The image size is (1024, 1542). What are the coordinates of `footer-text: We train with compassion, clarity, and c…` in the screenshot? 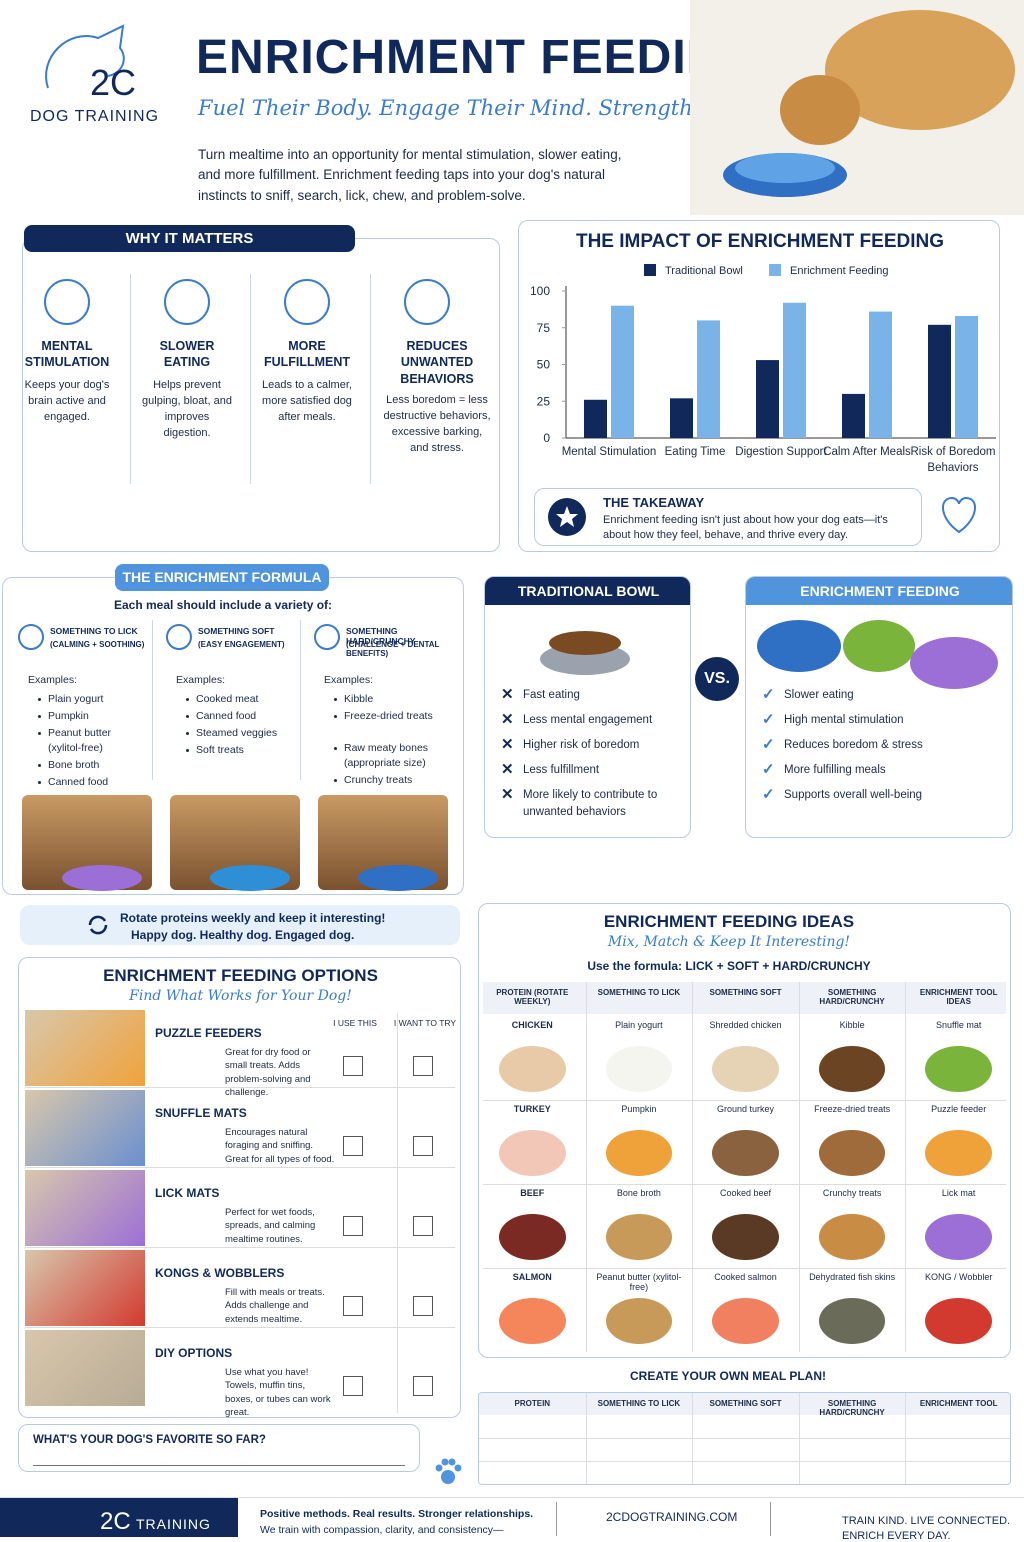 It's located at (382, 1530).